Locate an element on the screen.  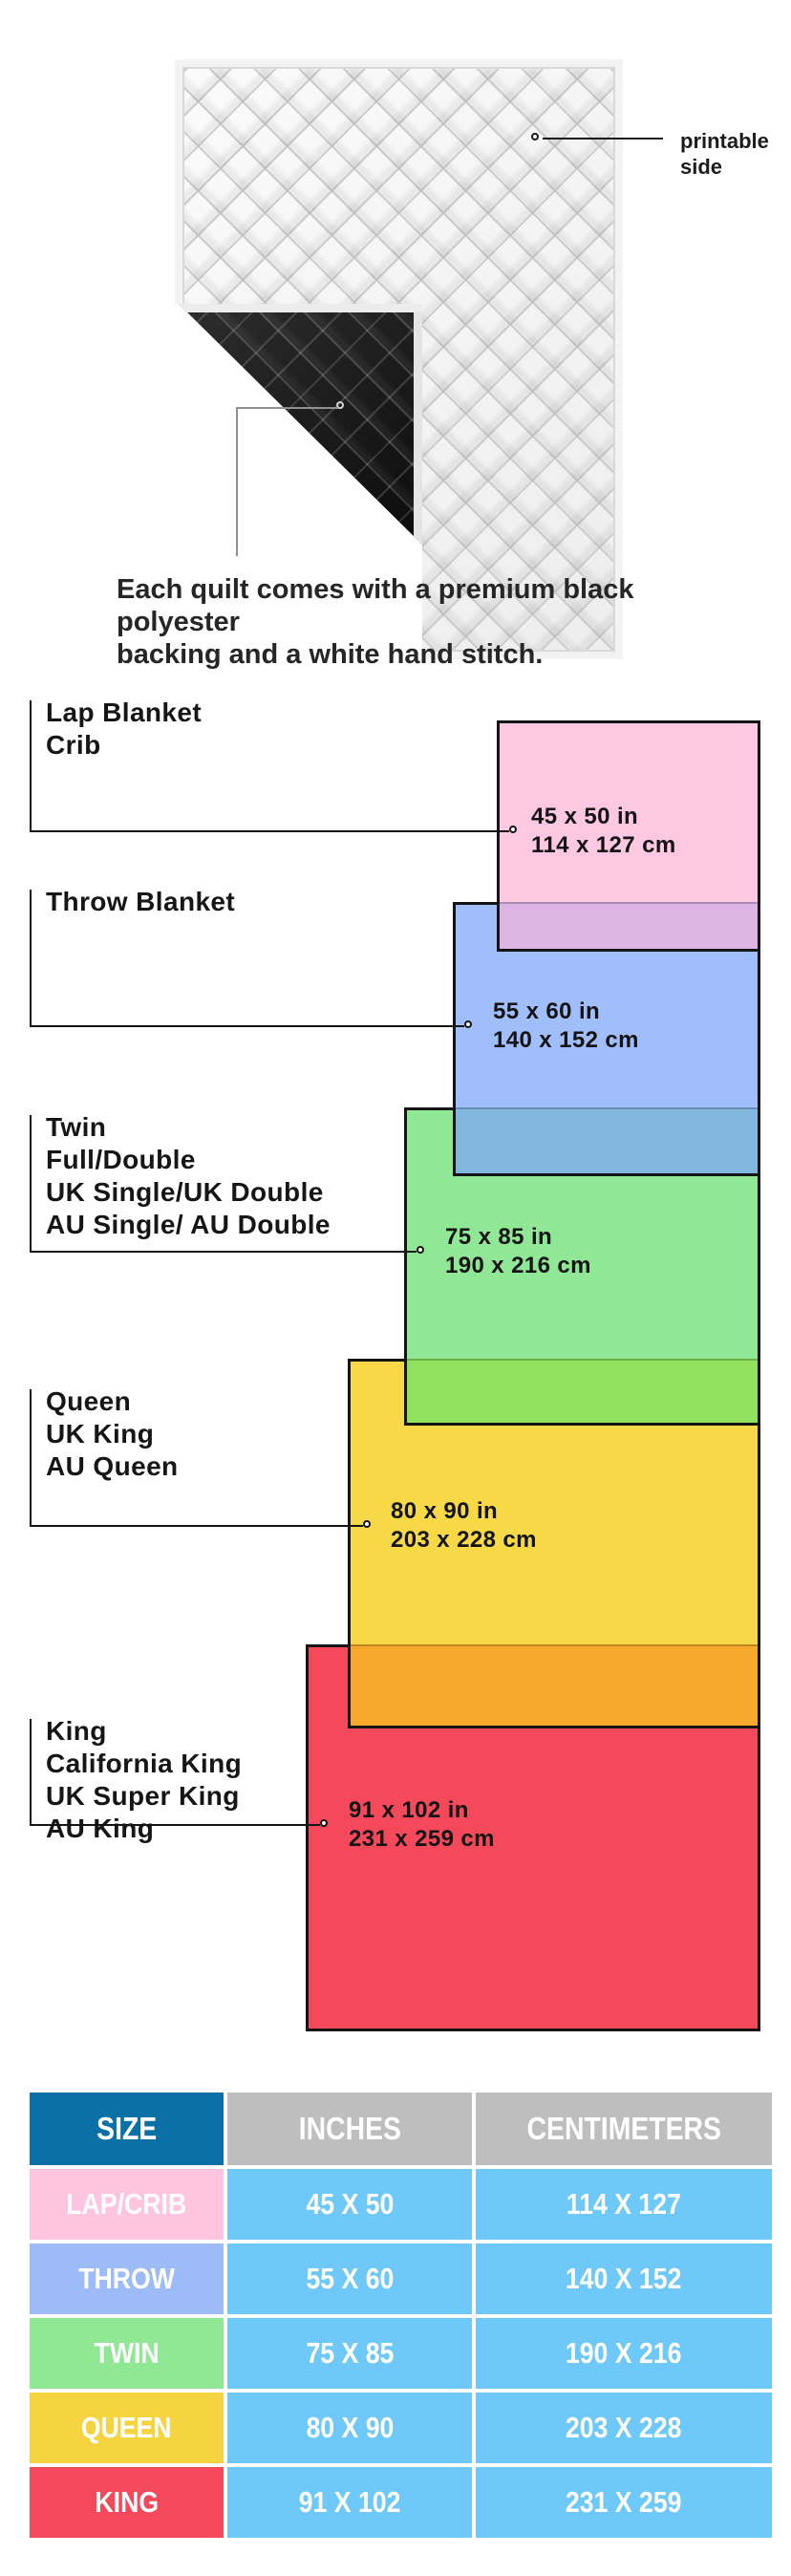
dims-queen-cm: 203 x 228 cm is located at coordinates (464, 1540).